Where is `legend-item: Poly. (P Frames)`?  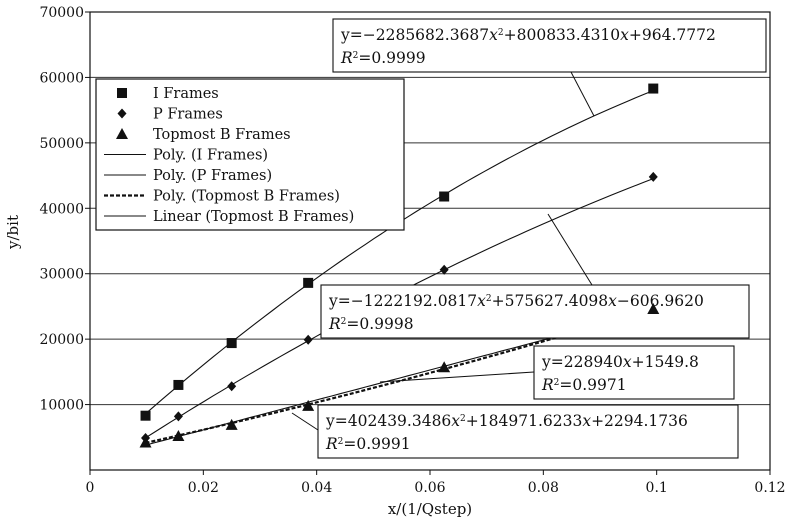
legend-item: Poly. (P Frames) is located at coordinates (188, 176).